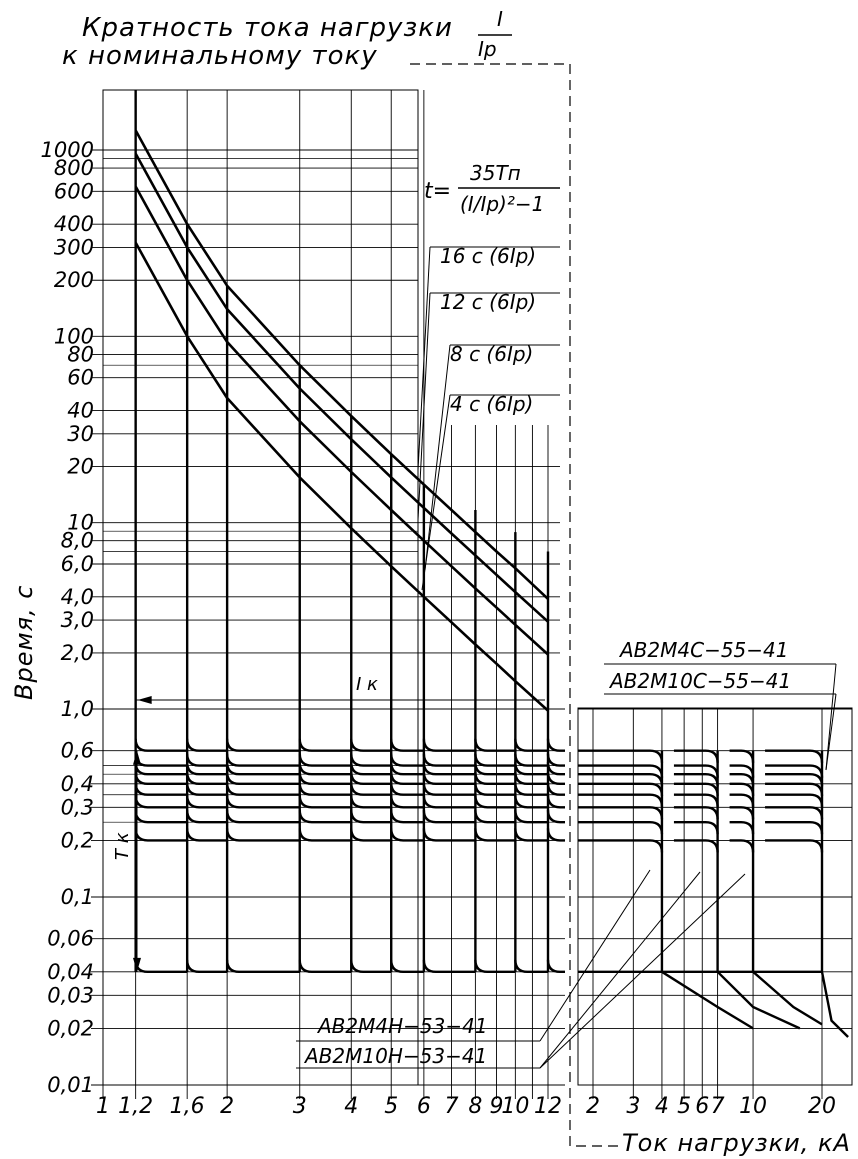 This screenshot has height=1159, width=858. What do you see at coordinates (702, 1106) in the screenshot?
I see `right-x-tick-label: 6` at bounding box center [702, 1106].